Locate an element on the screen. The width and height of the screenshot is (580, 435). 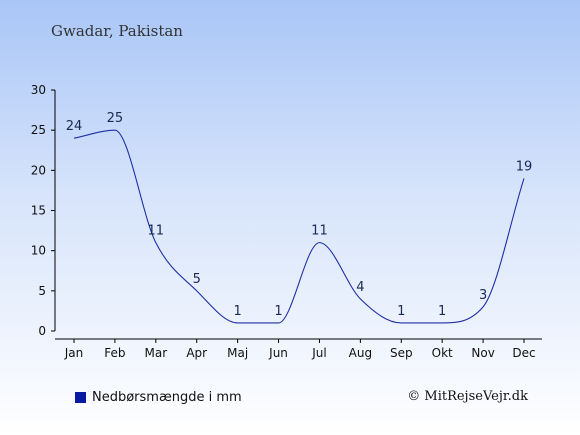
x-tick-label: Okt is located at coordinates (442, 353).